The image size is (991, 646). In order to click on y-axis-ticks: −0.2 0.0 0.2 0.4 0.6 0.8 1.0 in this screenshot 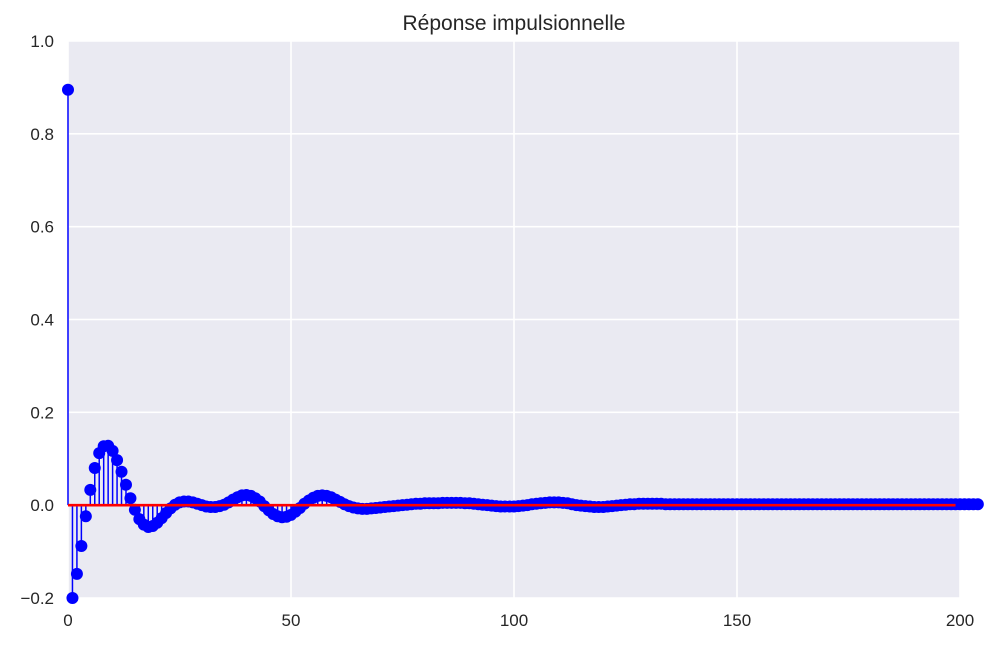, I will do `click(37, 320)`.